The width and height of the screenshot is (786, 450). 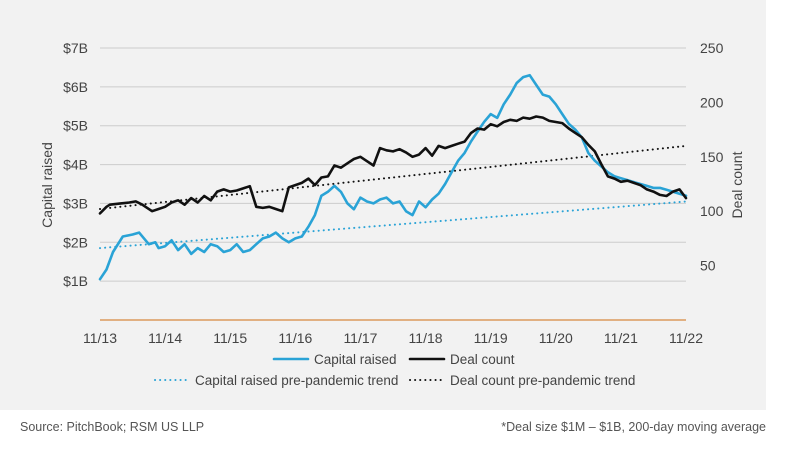 What do you see at coordinates (75, 281) in the screenshot?
I see `left-tick-label: $1B` at bounding box center [75, 281].